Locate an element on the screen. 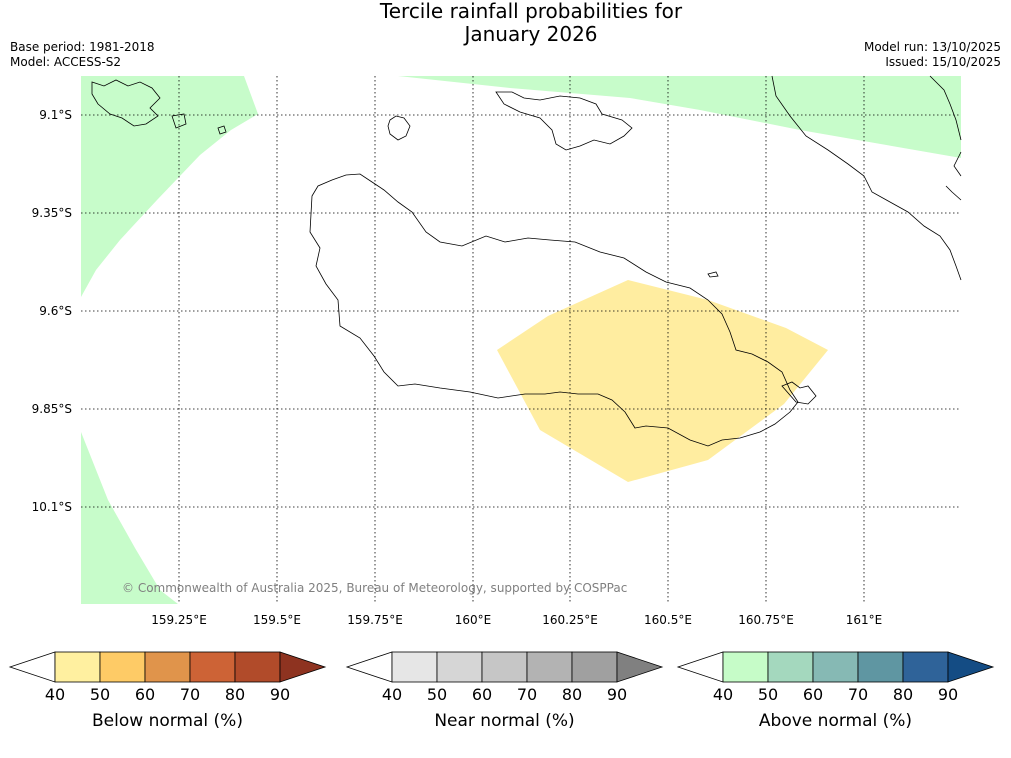  above-normal-region-southwest is located at coordinates (129, 518).